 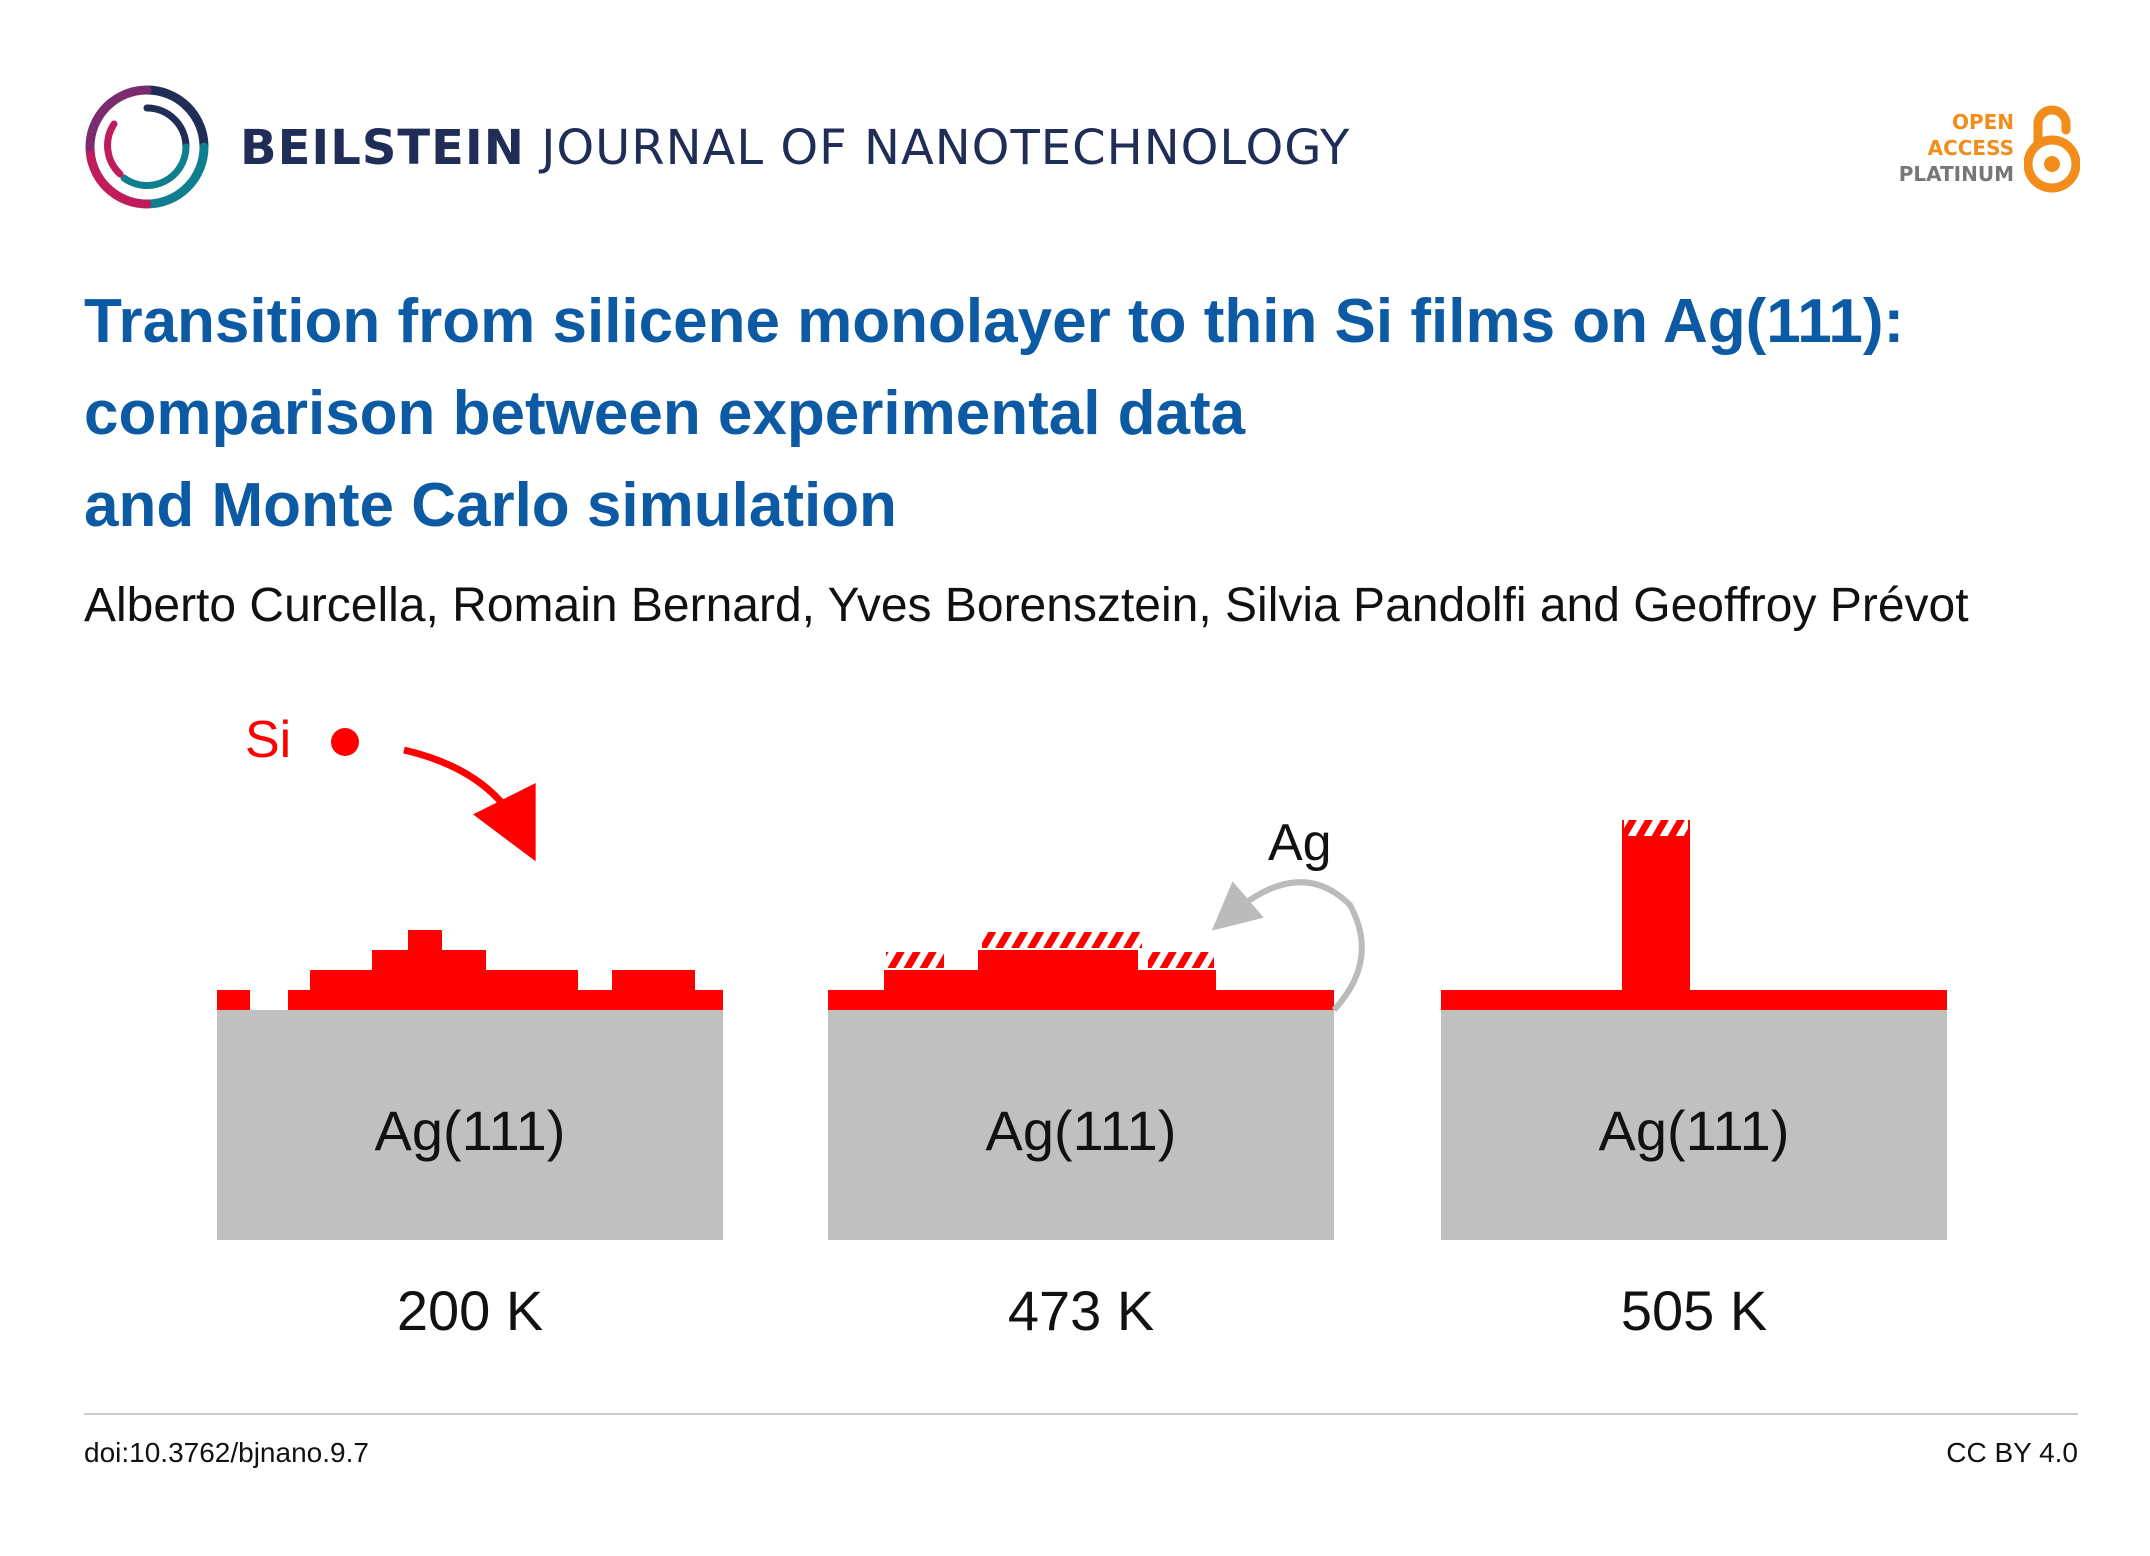 What do you see at coordinates (2052, 149) in the screenshot?
I see `open-access-lock-icon` at bounding box center [2052, 149].